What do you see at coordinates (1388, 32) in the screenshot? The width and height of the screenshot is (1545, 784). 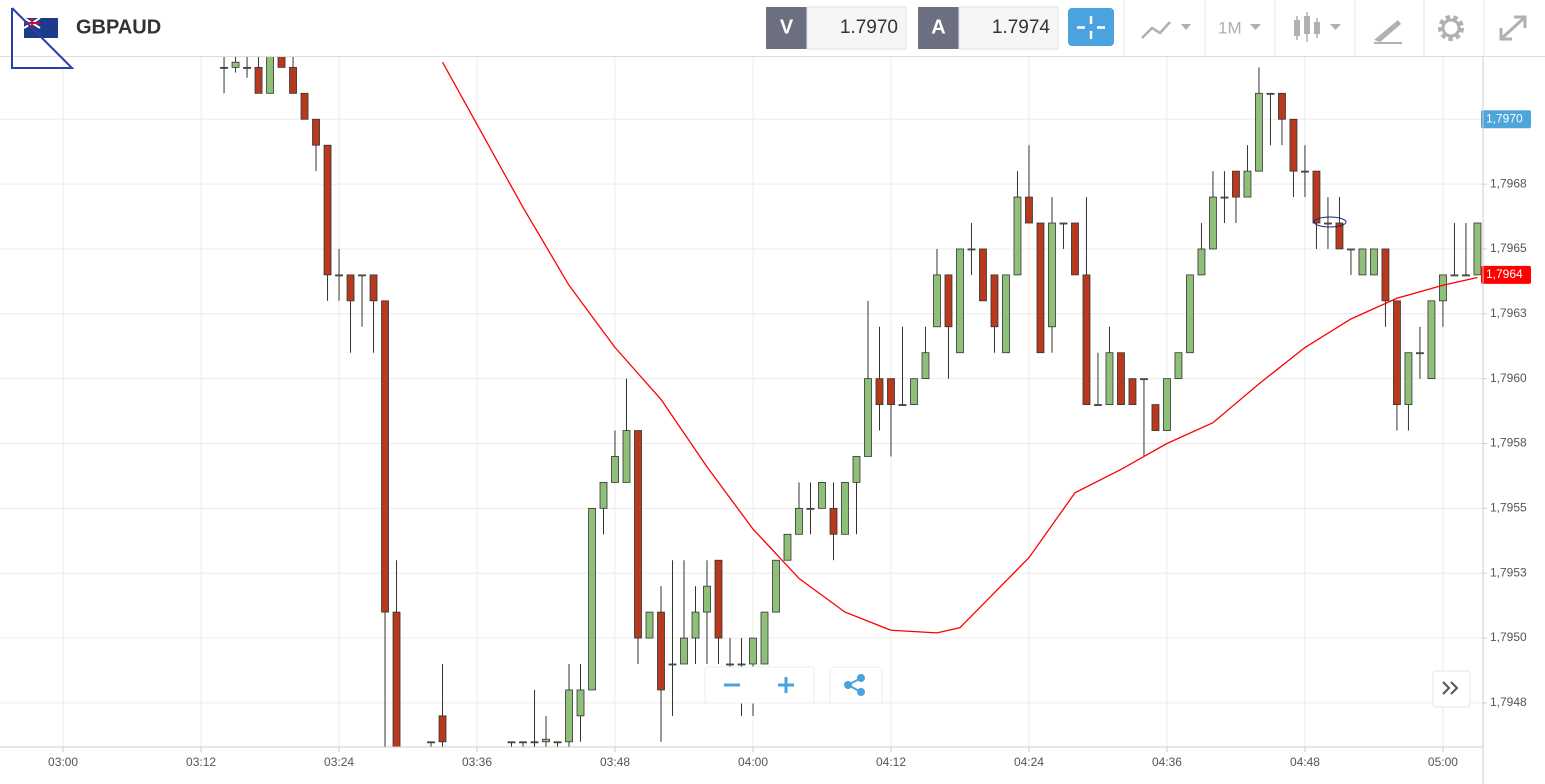 I see `drawing-tool-button` at bounding box center [1388, 32].